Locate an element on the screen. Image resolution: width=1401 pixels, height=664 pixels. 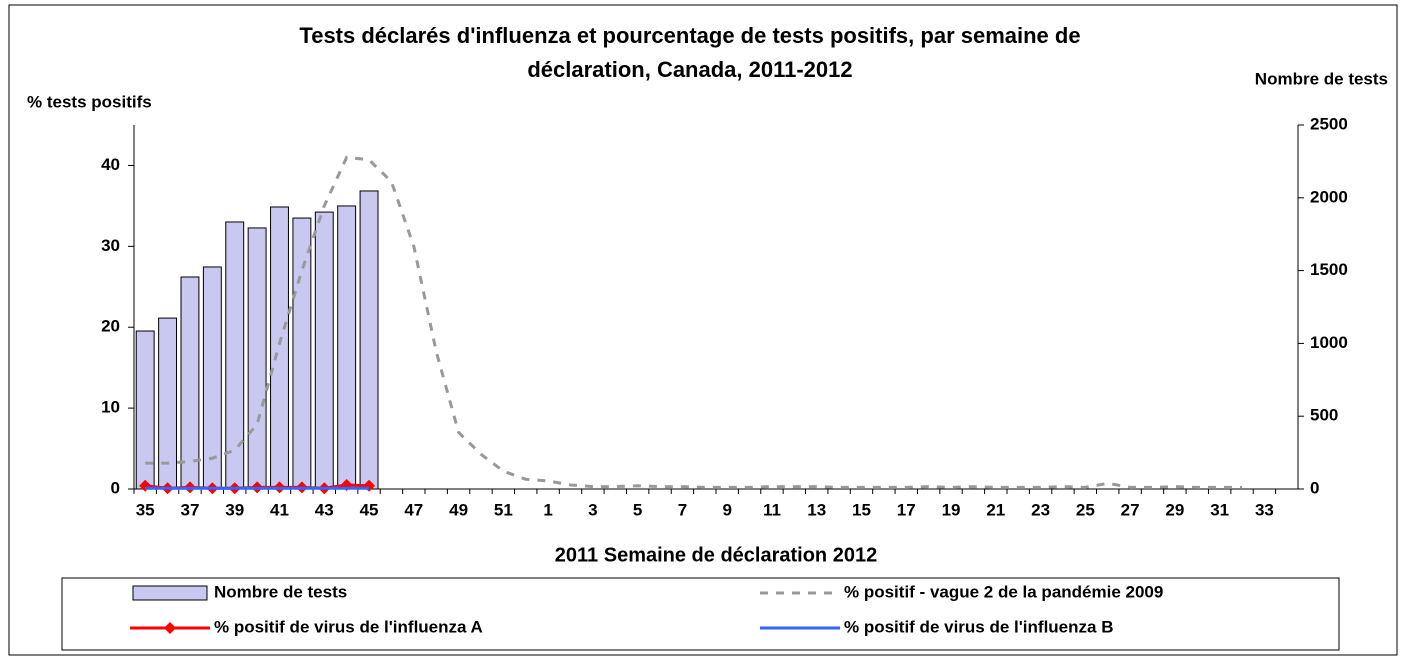
legend-label: Nombre de tests is located at coordinates (280, 591).